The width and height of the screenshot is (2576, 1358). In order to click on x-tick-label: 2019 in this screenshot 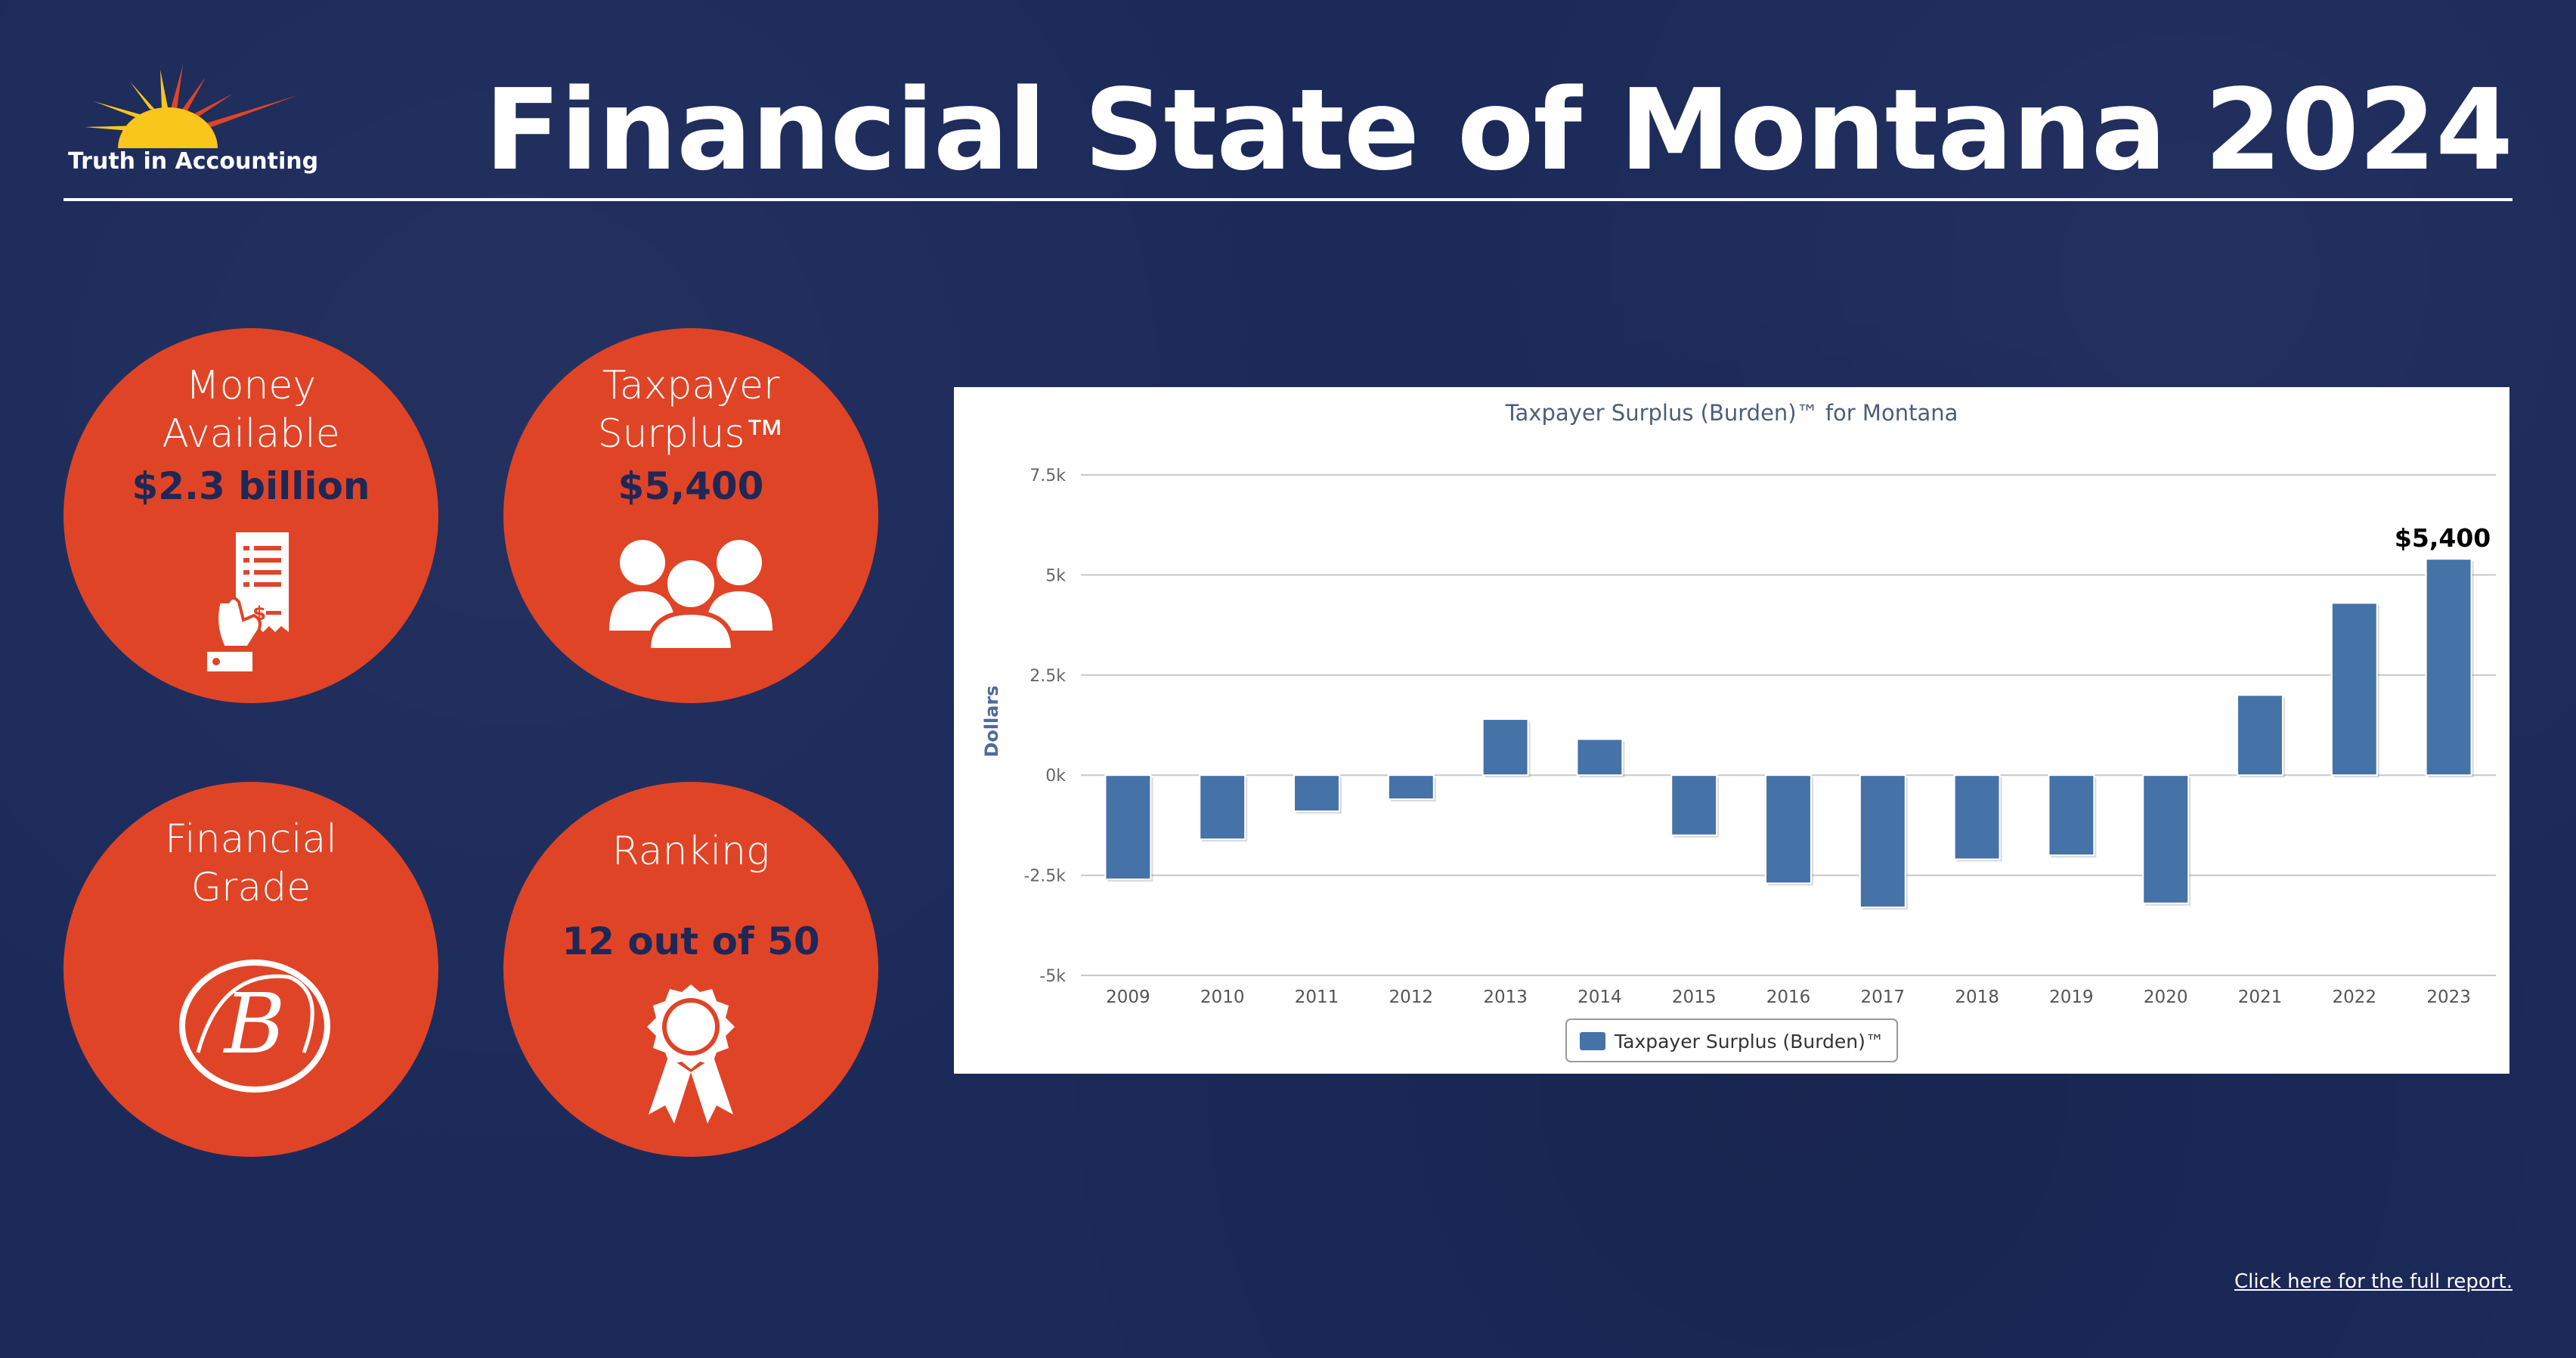, I will do `click(2071, 997)`.